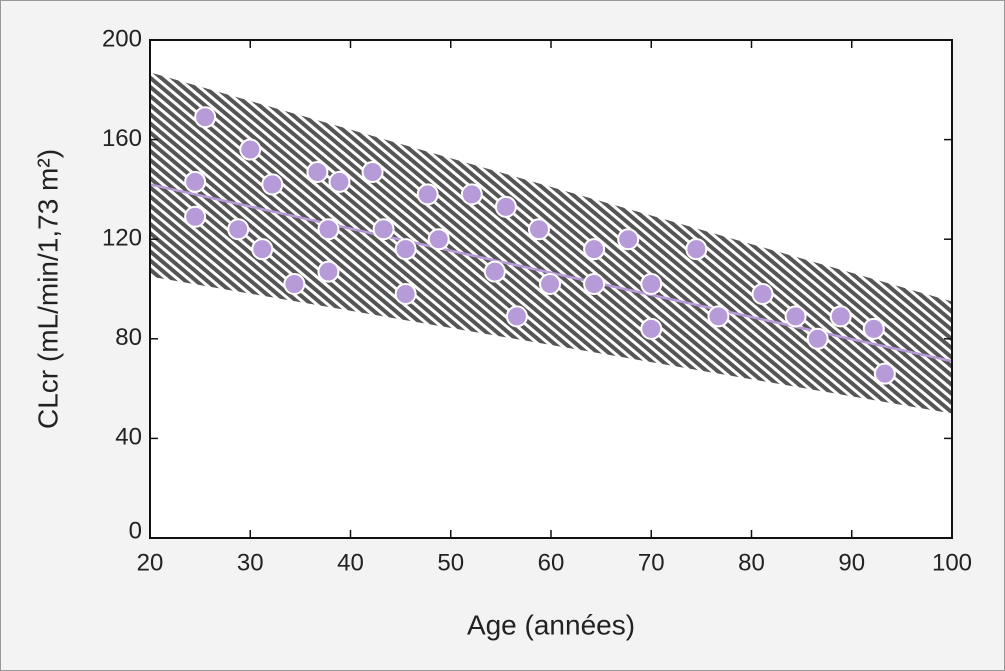  Describe the element at coordinates (128, 337) in the screenshot. I see `y-tick-label: 80` at that location.